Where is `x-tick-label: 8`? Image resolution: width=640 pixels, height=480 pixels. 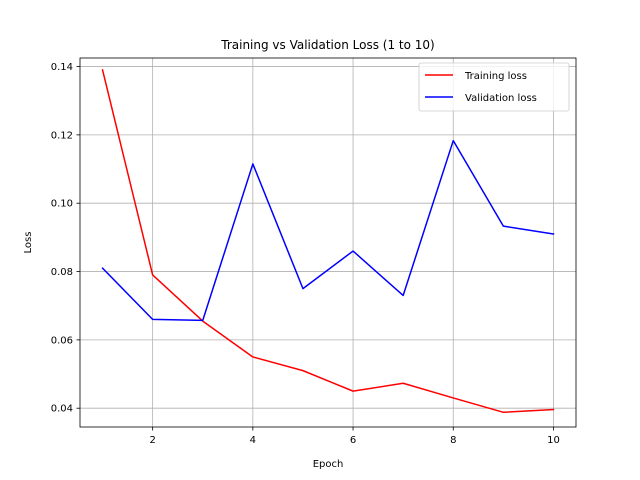
x-tick-label: 8 is located at coordinates (453, 440).